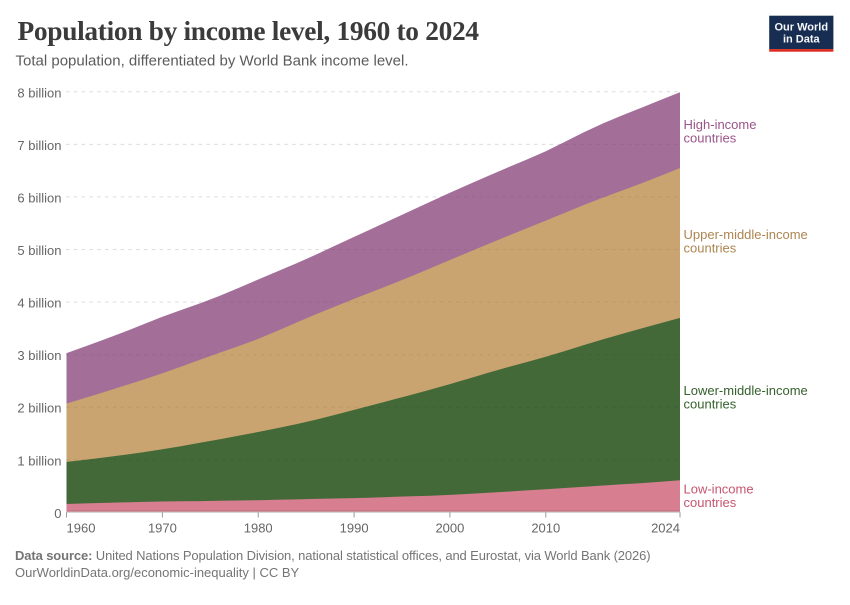 The height and width of the screenshot is (605, 850). I want to click on svg-text: 7 billion, so click(39, 145).